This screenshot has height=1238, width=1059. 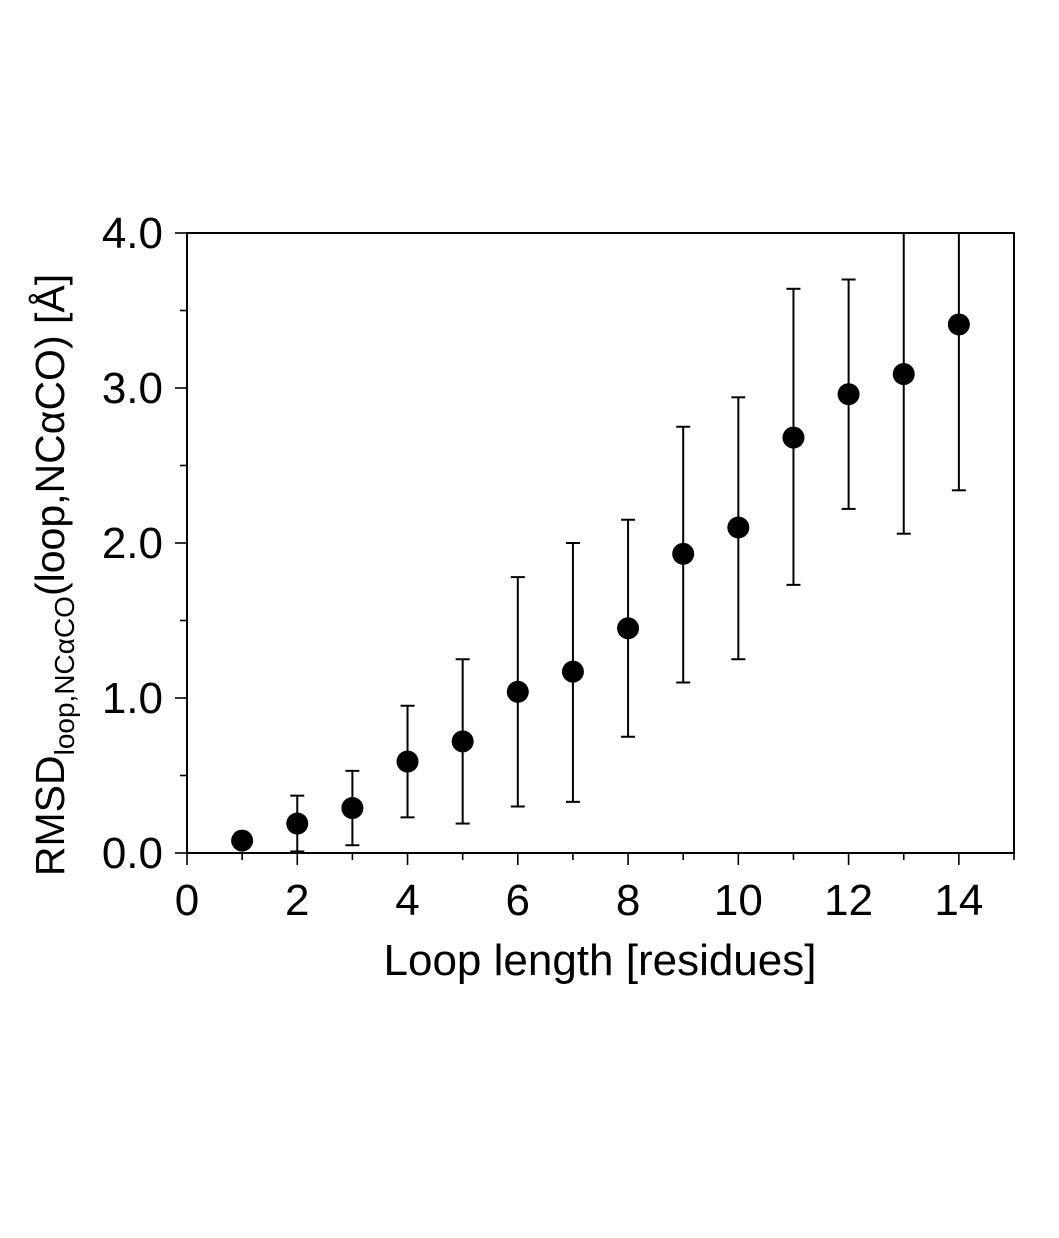 I want to click on y-tick-label: 4.0, so click(x=132, y=233).